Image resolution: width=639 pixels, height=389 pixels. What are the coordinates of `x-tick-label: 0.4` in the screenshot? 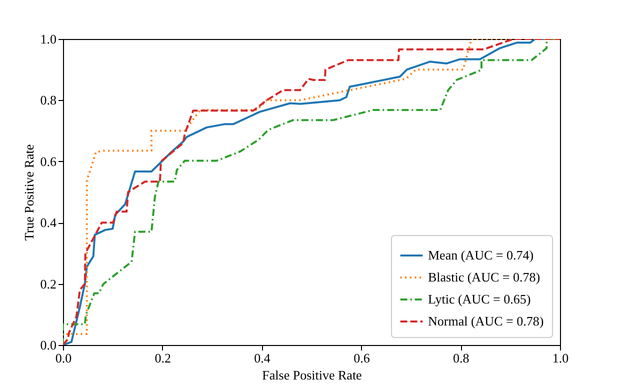 It's located at (262, 358).